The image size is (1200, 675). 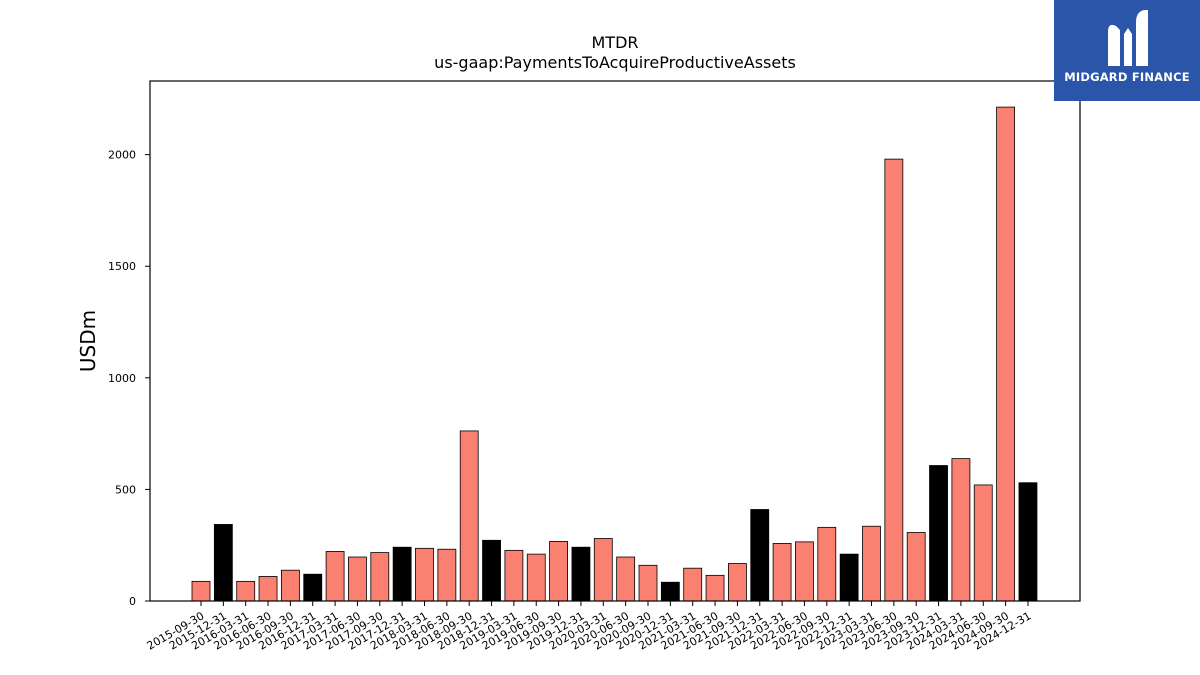 I want to click on y-axis-ticks: 0 500 1000 1500 2000, so click(x=129, y=378).